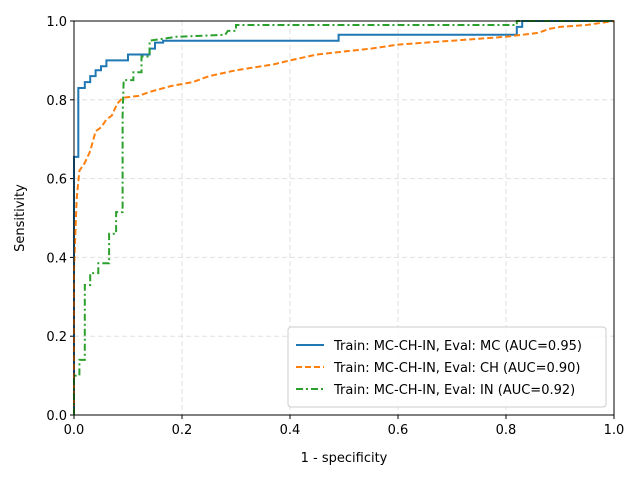  I want to click on legend-label: Train: MC-CH-IN, Eval: MC (AUC=0.95), so click(457, 346).